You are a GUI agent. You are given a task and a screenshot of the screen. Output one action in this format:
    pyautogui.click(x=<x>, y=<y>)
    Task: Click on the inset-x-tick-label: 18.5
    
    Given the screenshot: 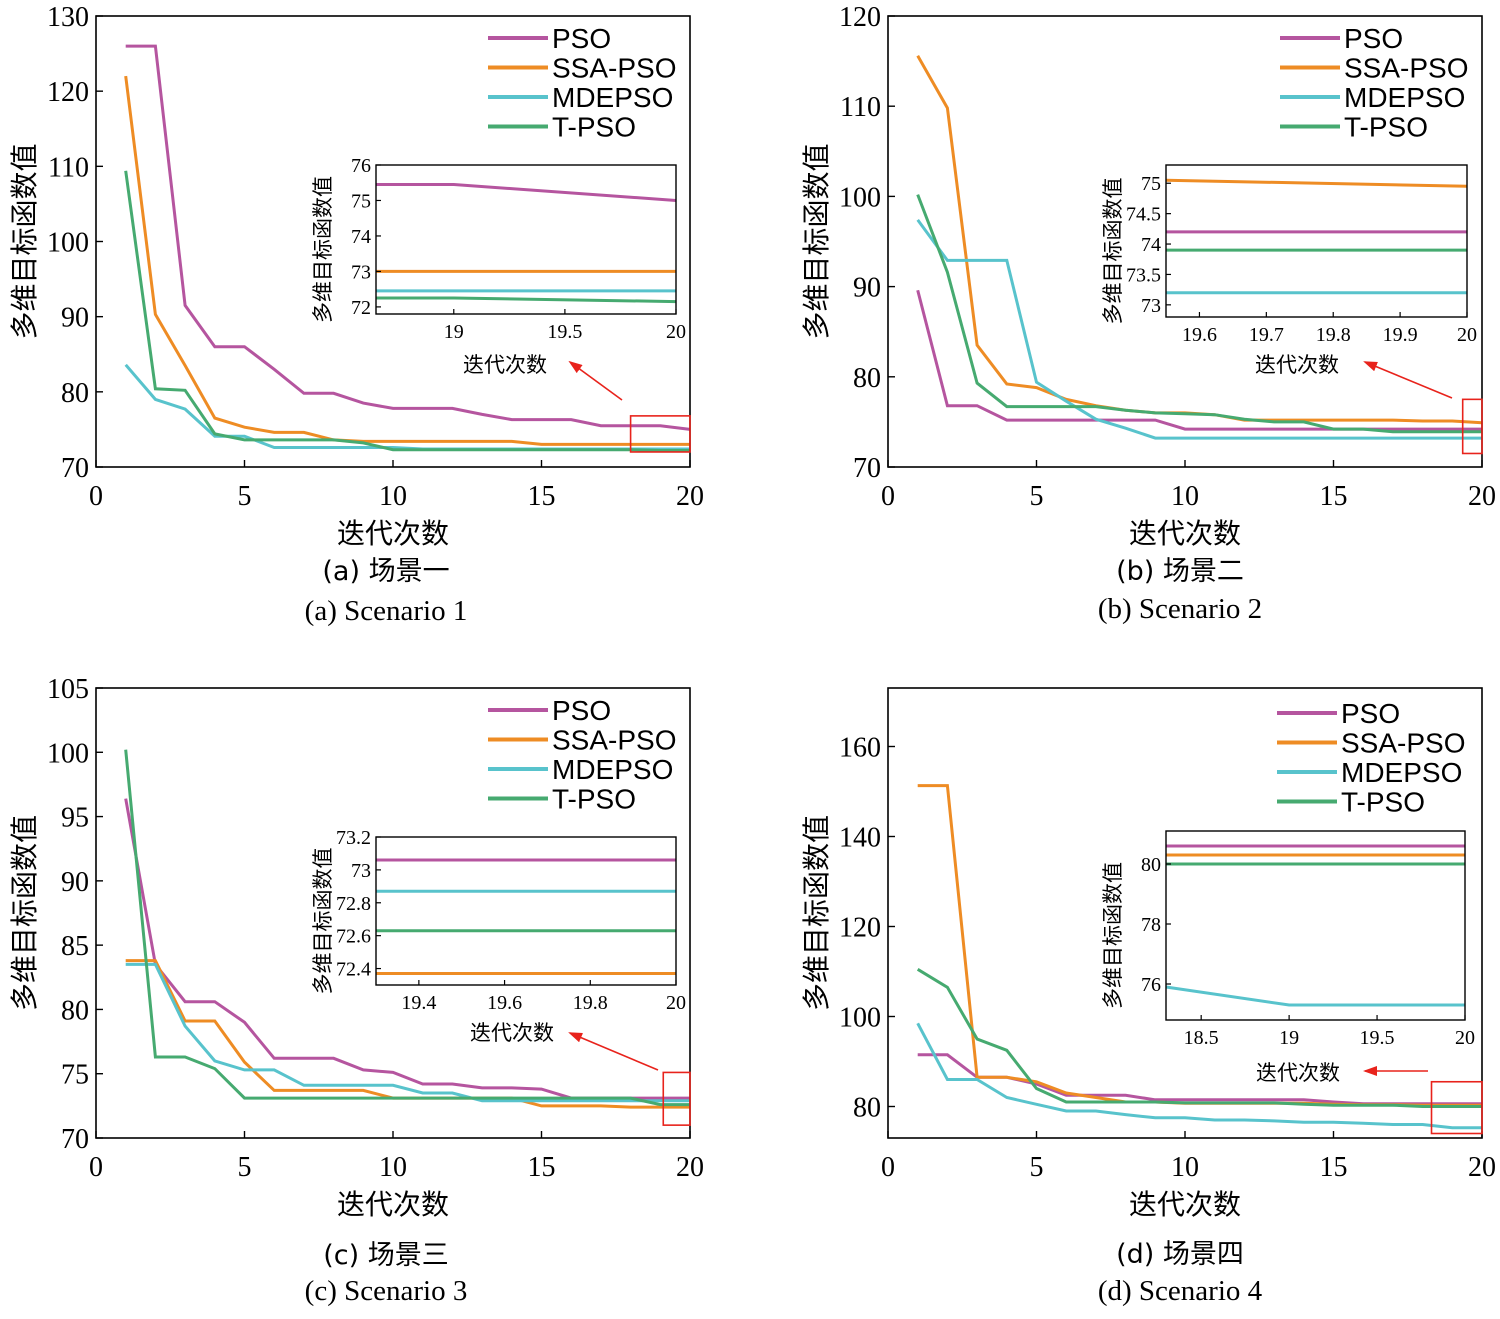 What is the action you would take?
    pyautogui.click(x=1201, y=1038)
    